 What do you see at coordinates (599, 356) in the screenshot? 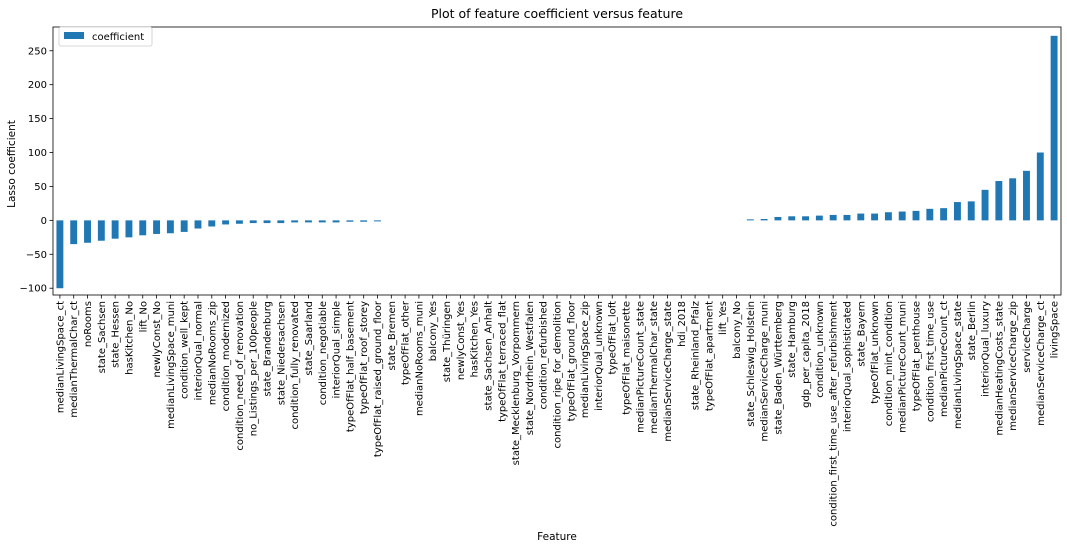
I see `x-tick-label: interiorQual_unknown` at bounding box center [599, 356].